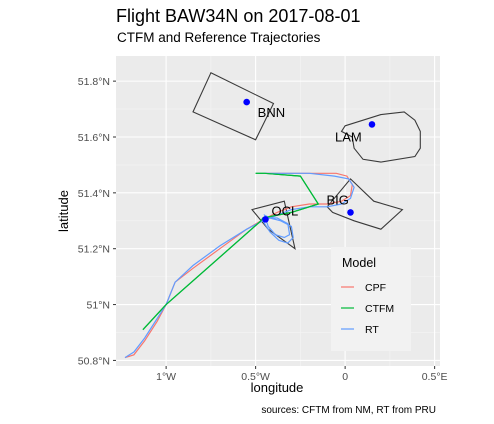 The width and height of the screenshot is (494, 424). What do you see at coordinates (94, 194) in the screenshot?
I see `y-tick-label: 51.4°N` at bounding box center [94, 194].